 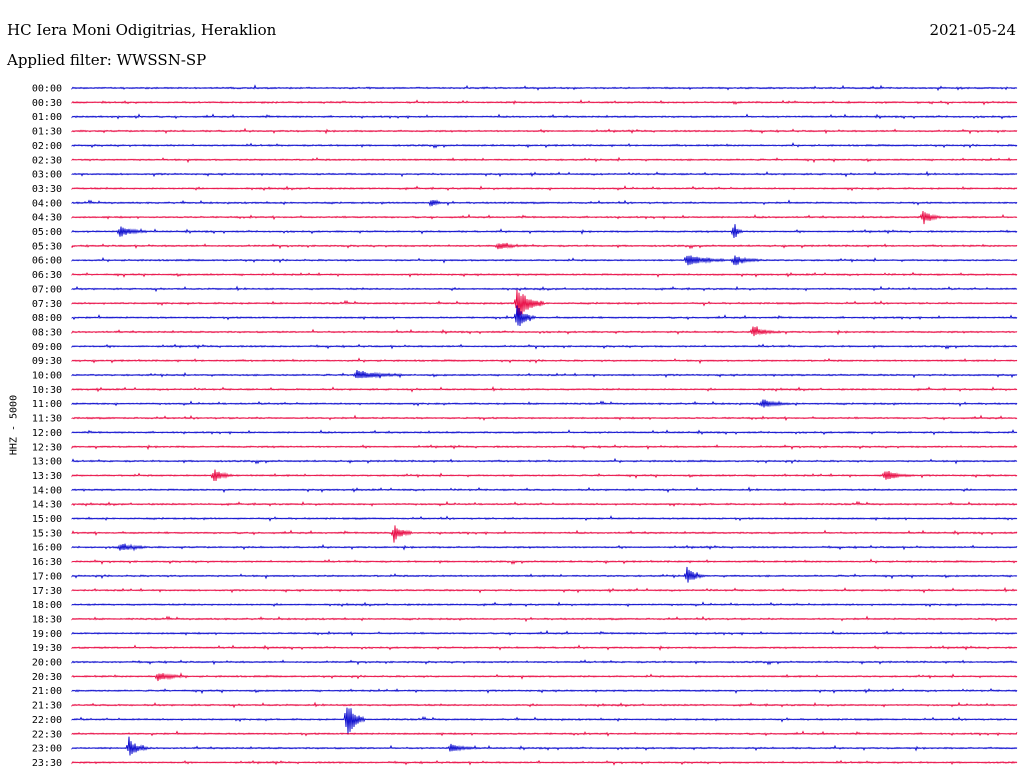 What do you see at coordinates (47, 347) in the screenshot?
I see `time-tick-label: 09:00` at bounding box center [47, 347].